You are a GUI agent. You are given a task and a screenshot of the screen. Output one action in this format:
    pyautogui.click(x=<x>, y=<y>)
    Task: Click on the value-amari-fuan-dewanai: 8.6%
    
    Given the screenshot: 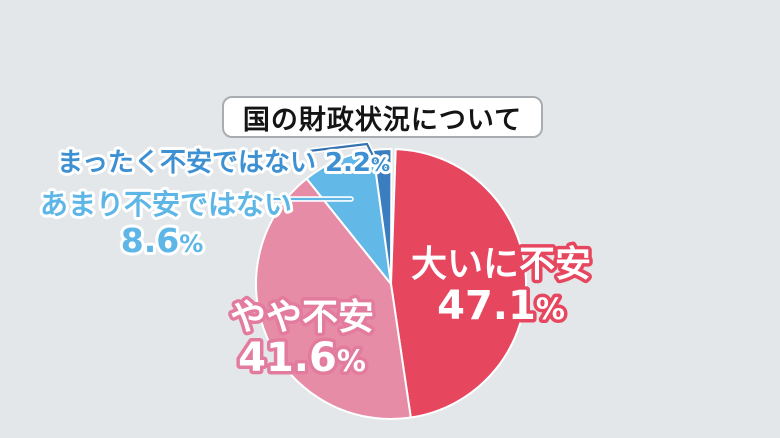 What is the action you would take?
    pyautogui.click(x=162, y=240)
    